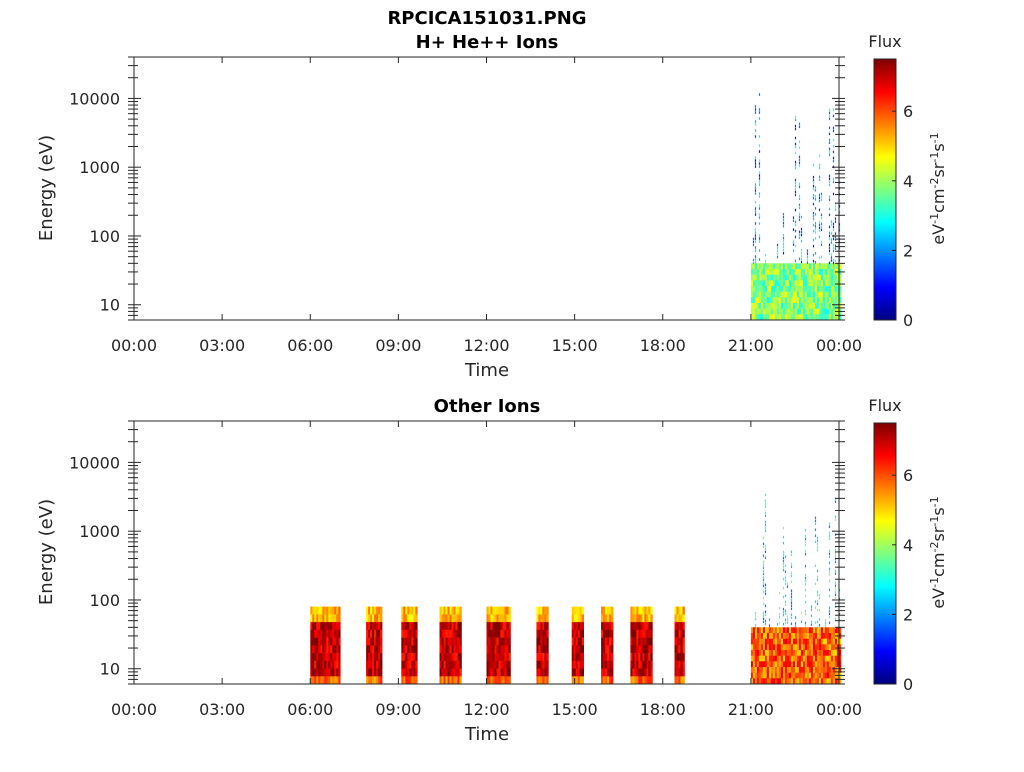  Describe the element at coordinates (908, 545) in the screenshot. I see `colorbar-tick-label: 4` at that location.